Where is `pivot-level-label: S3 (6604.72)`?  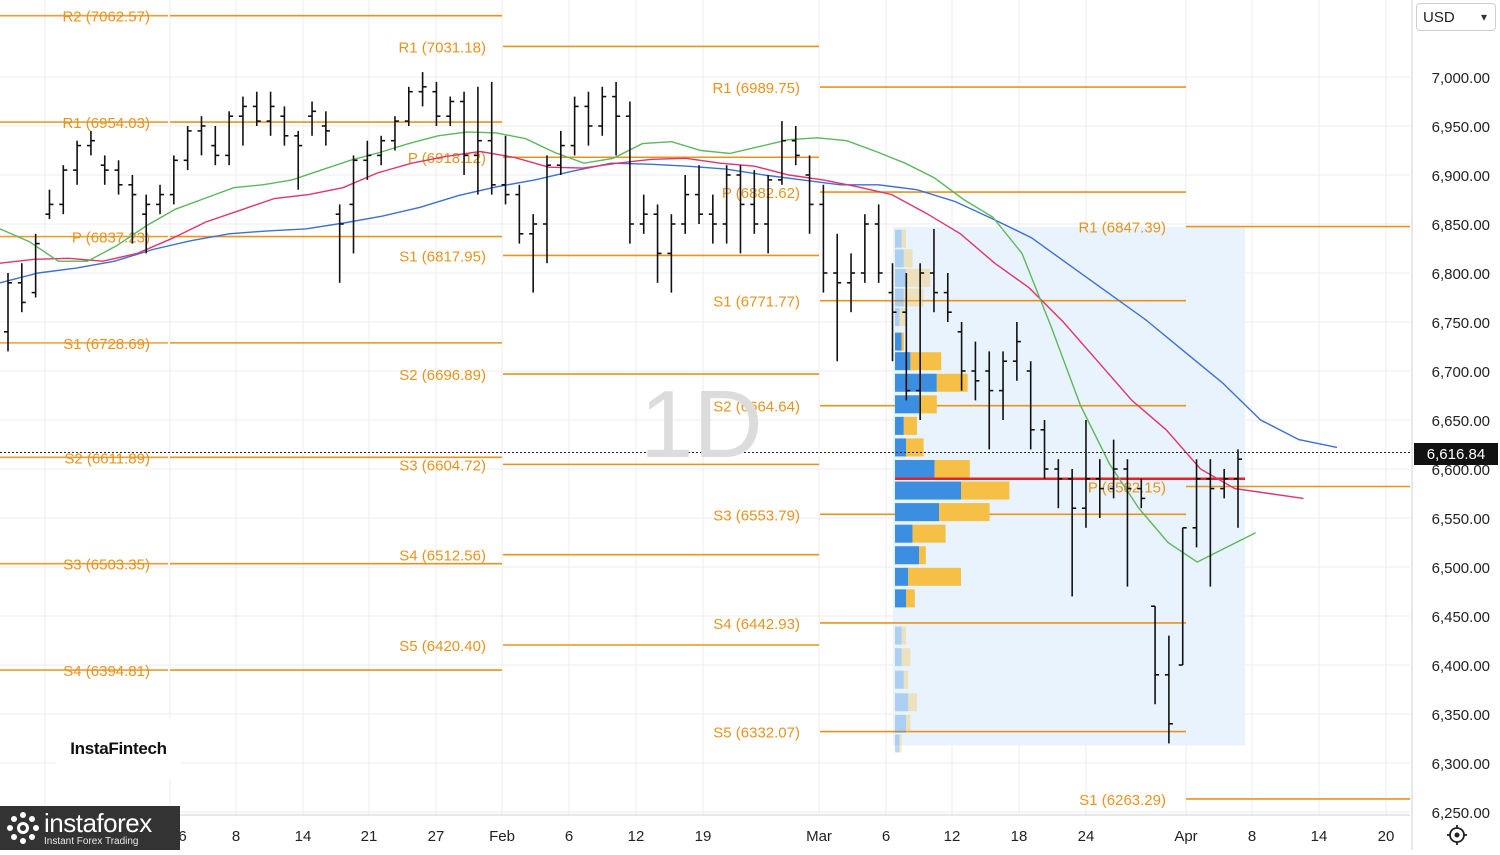 pivot-level-label: S3 (6604.72) is located at coordinates (442, 465).